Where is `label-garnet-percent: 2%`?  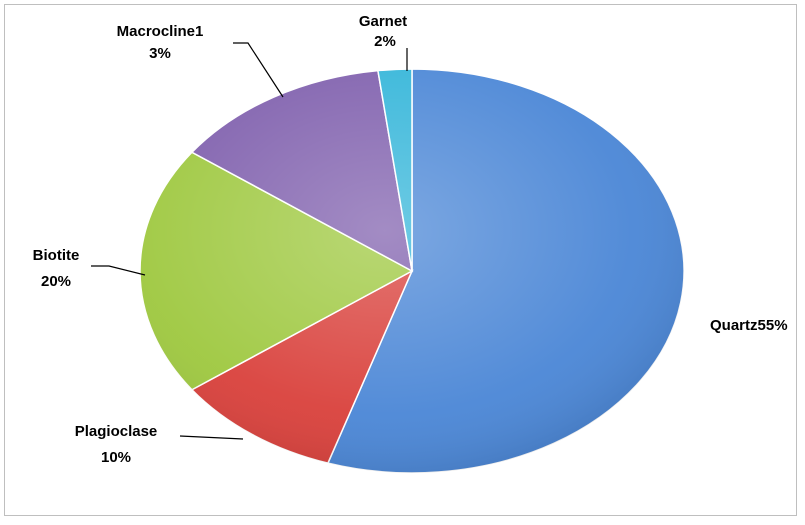
label-garnet-percent: 2% is located at coordinates (385, 41).